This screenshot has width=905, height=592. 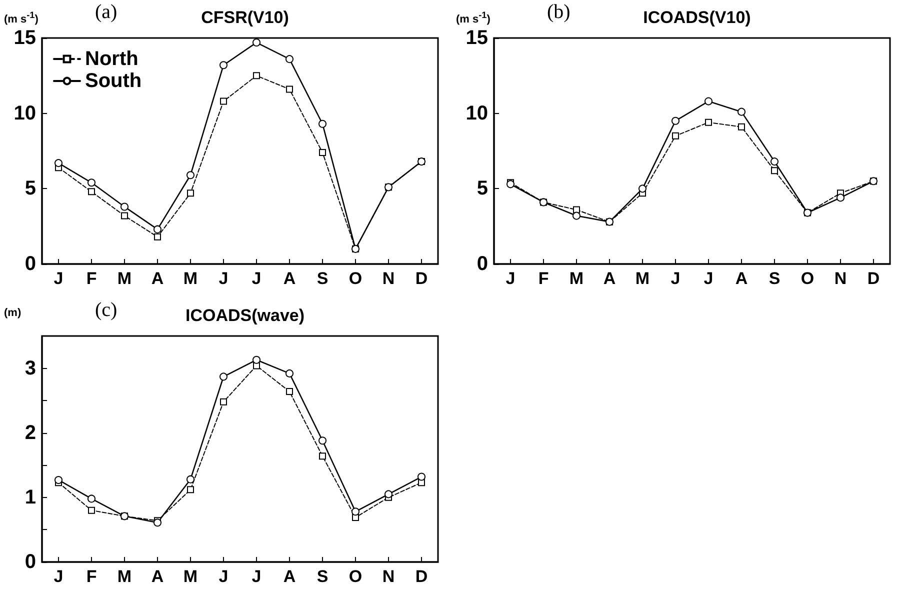 I want to click on legend-label: North, so click(x=111, y=59).